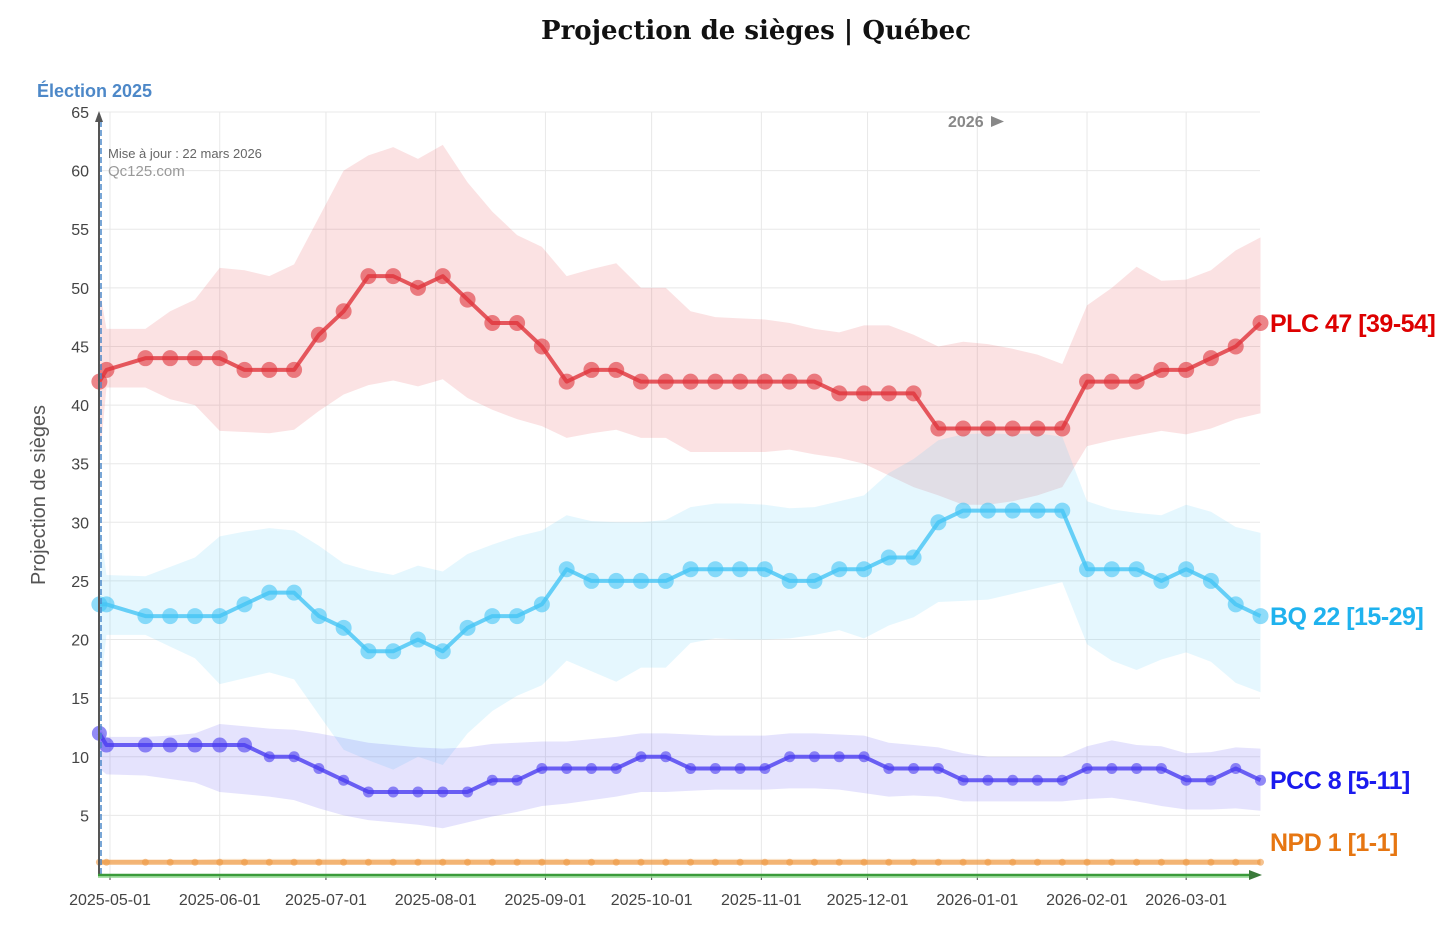 This screenshot has width=1456, height=927. Describe the element at coordinates (99, 116) in the screenshot. I see `y-axis-arrow-icon` at that location.